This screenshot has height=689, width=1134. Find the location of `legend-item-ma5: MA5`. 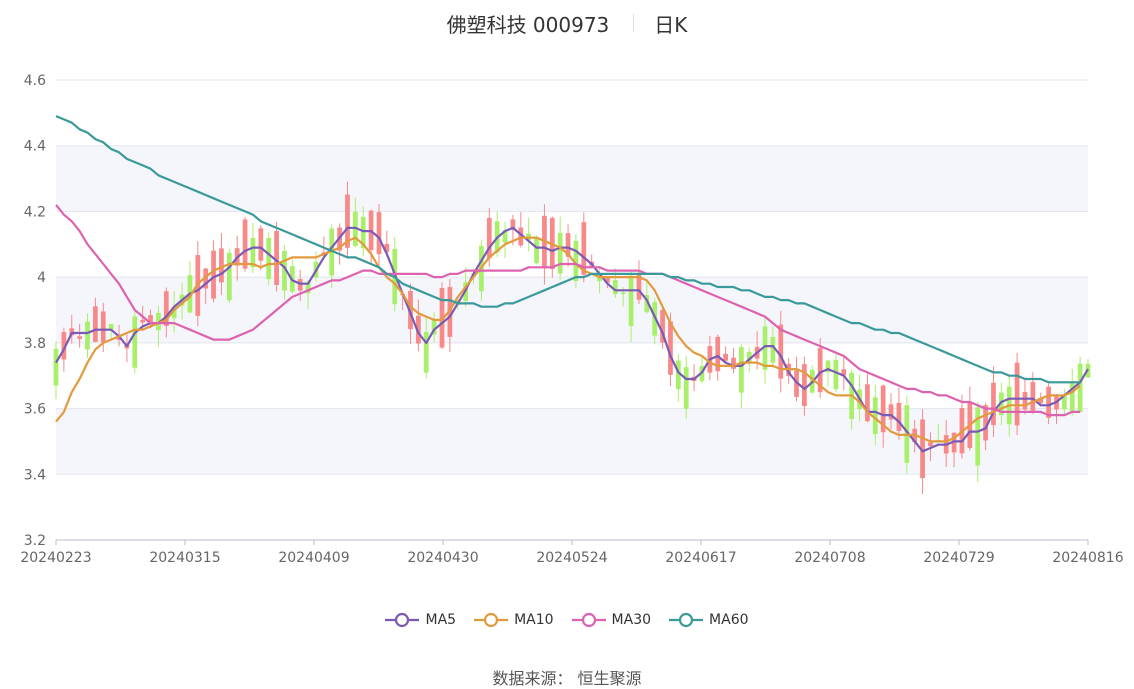

legend-item-ma5: MA5 is located at coordinates (420, 620).